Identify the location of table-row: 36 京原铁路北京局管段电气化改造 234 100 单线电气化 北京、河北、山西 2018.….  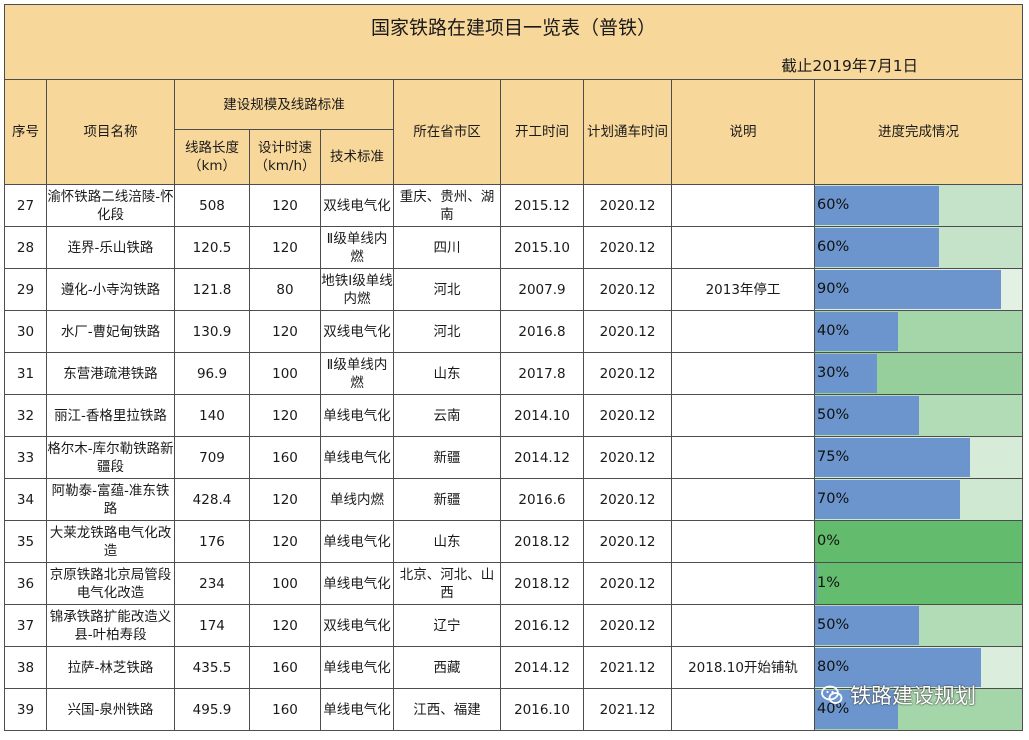
(514, 583).